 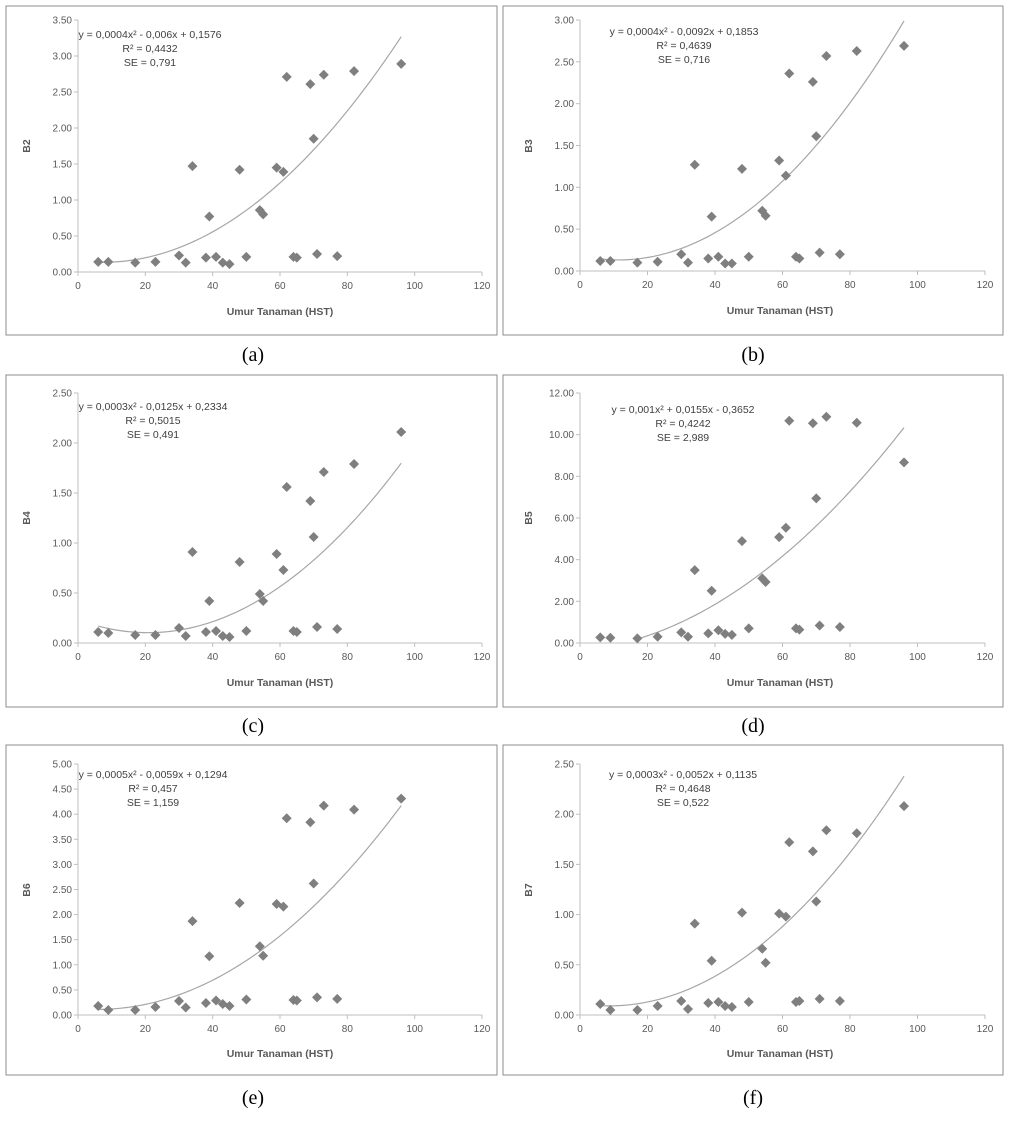 I want to click on equation-label: y = 0,0005x² - 0,0059x + 0,1294, so click(x=153, y=775).